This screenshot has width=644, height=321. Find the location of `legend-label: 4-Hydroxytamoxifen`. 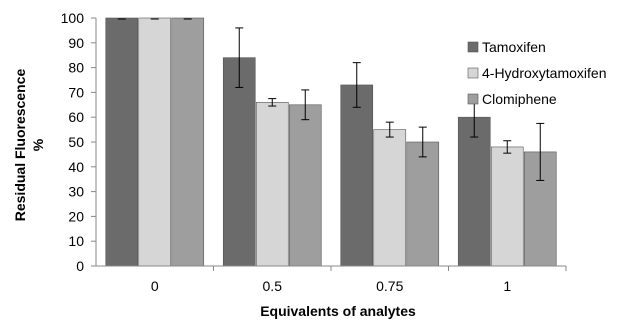

legend-label: 4-Hydroxytamoxifen is located at coordinates (544, 73).